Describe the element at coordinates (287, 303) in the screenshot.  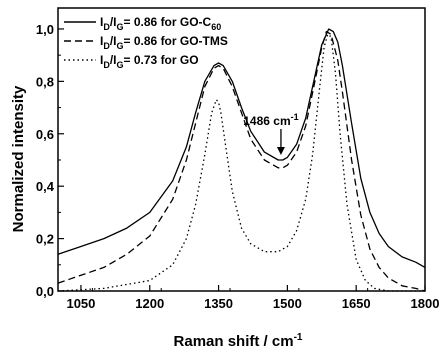
I see `x-tick-label-3: 1500` at that location.